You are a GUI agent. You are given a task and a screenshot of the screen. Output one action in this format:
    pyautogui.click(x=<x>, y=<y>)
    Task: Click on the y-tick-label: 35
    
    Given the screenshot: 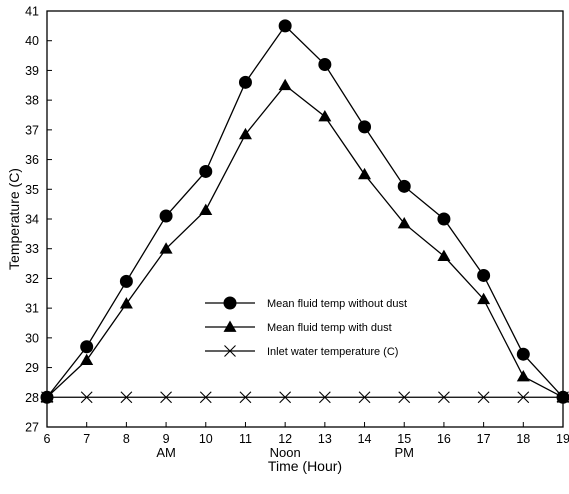 What is the action you would take?
    pyautogui.click(x=32, y=190)
    